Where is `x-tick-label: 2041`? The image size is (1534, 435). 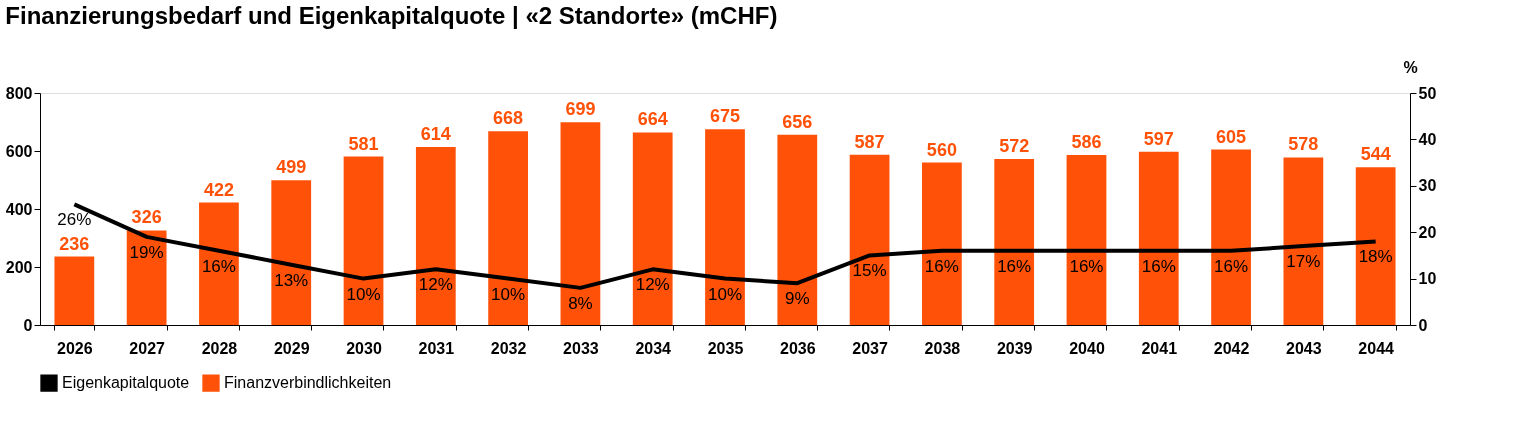 x-tick-label: 2041 is located at coordinates (1159, 348).